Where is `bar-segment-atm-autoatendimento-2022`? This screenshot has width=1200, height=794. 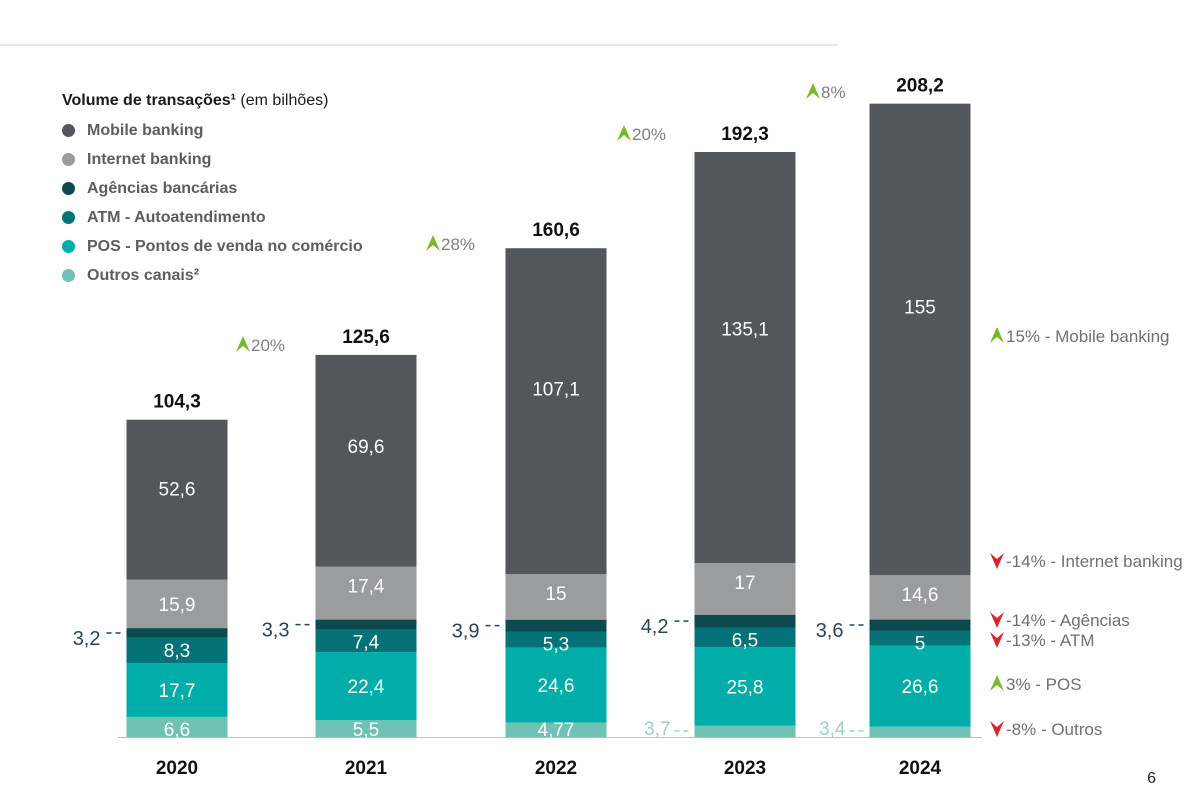 bar-segment-atm-autoatendimento-2022 is located at coordinates (556, 639).